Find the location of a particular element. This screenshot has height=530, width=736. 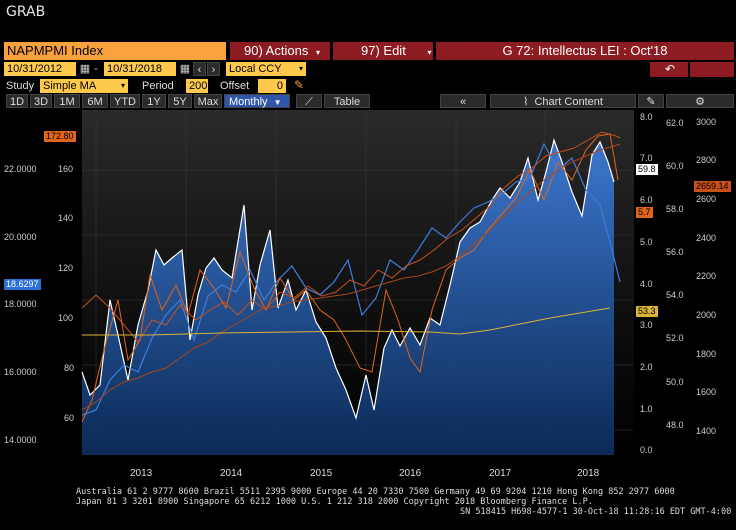

axis3-tick: 1.0 is located at coordinates (646, 409).